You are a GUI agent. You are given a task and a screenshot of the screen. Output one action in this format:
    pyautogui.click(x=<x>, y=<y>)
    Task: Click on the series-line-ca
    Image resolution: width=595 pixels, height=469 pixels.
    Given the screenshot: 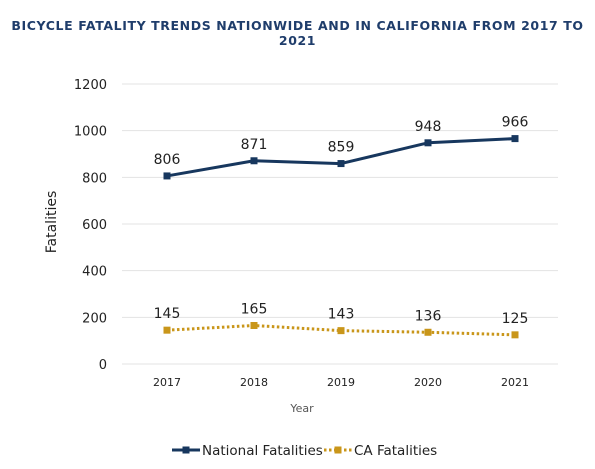 What is the action you would take?
    pyautogui.click(x=341, y=330)
    